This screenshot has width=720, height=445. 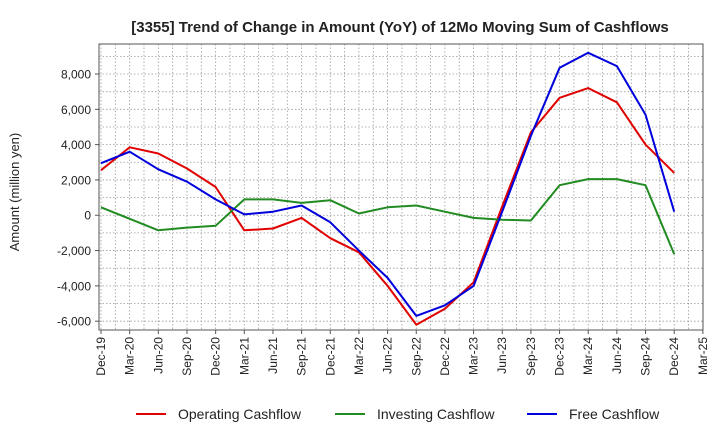 What do you see at coordinates (244, 356) in the screenshot?
I see `x-tick-label: Mar-21` at bounding box center [244, 356].